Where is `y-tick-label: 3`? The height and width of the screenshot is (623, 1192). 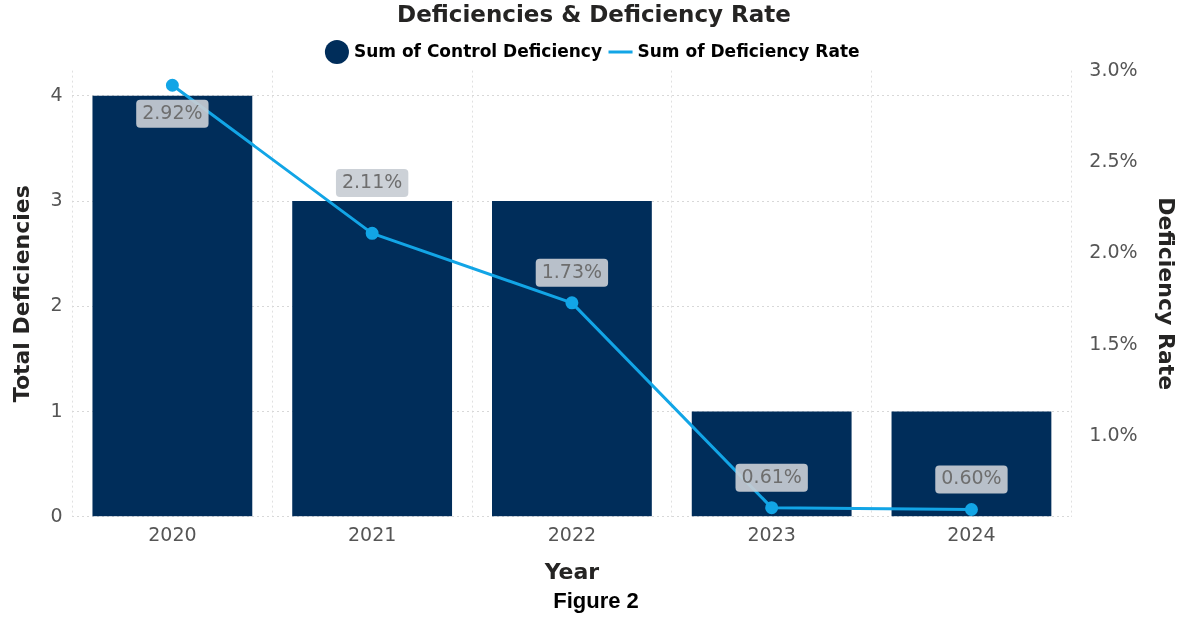
y-tick-label: 3 is located at coordinates (56, 199).